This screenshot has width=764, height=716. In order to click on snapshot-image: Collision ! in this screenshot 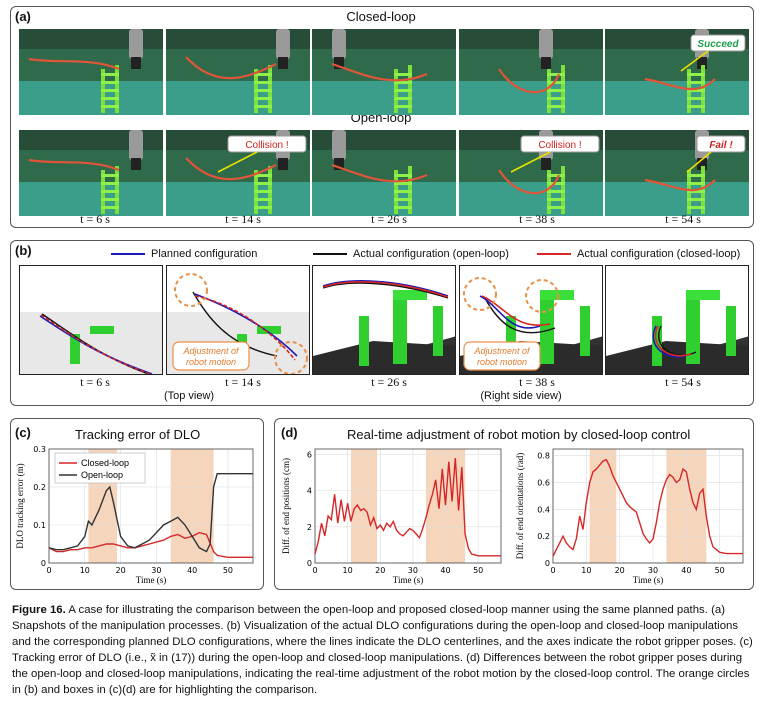, I will do `click(531, 173)`.